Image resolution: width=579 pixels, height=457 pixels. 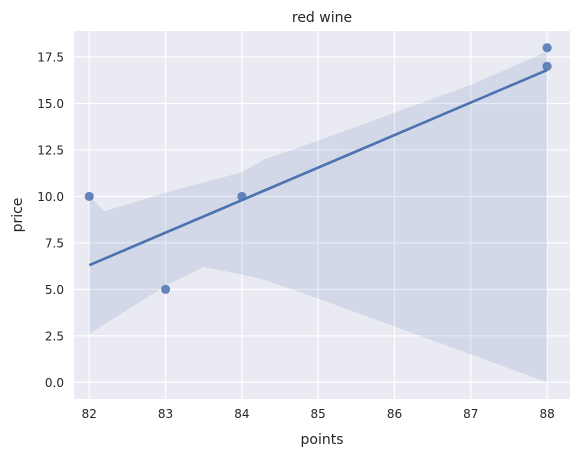 What do you see at coordinates (54, 290) in the screenshot?
I see `y-tick-label: 5.0` at bounding box center [54, 290].